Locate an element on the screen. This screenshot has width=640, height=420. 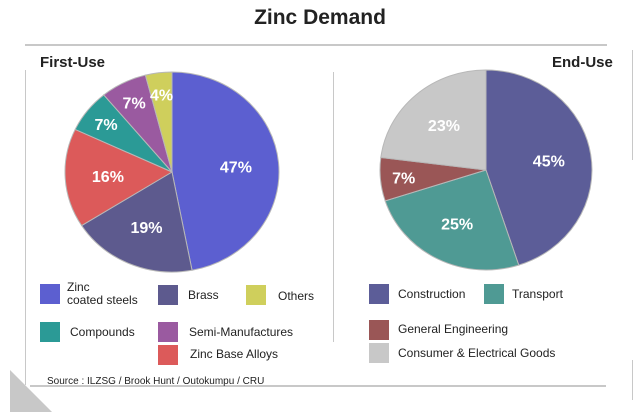
left-border is located at coordinates (25, 227).